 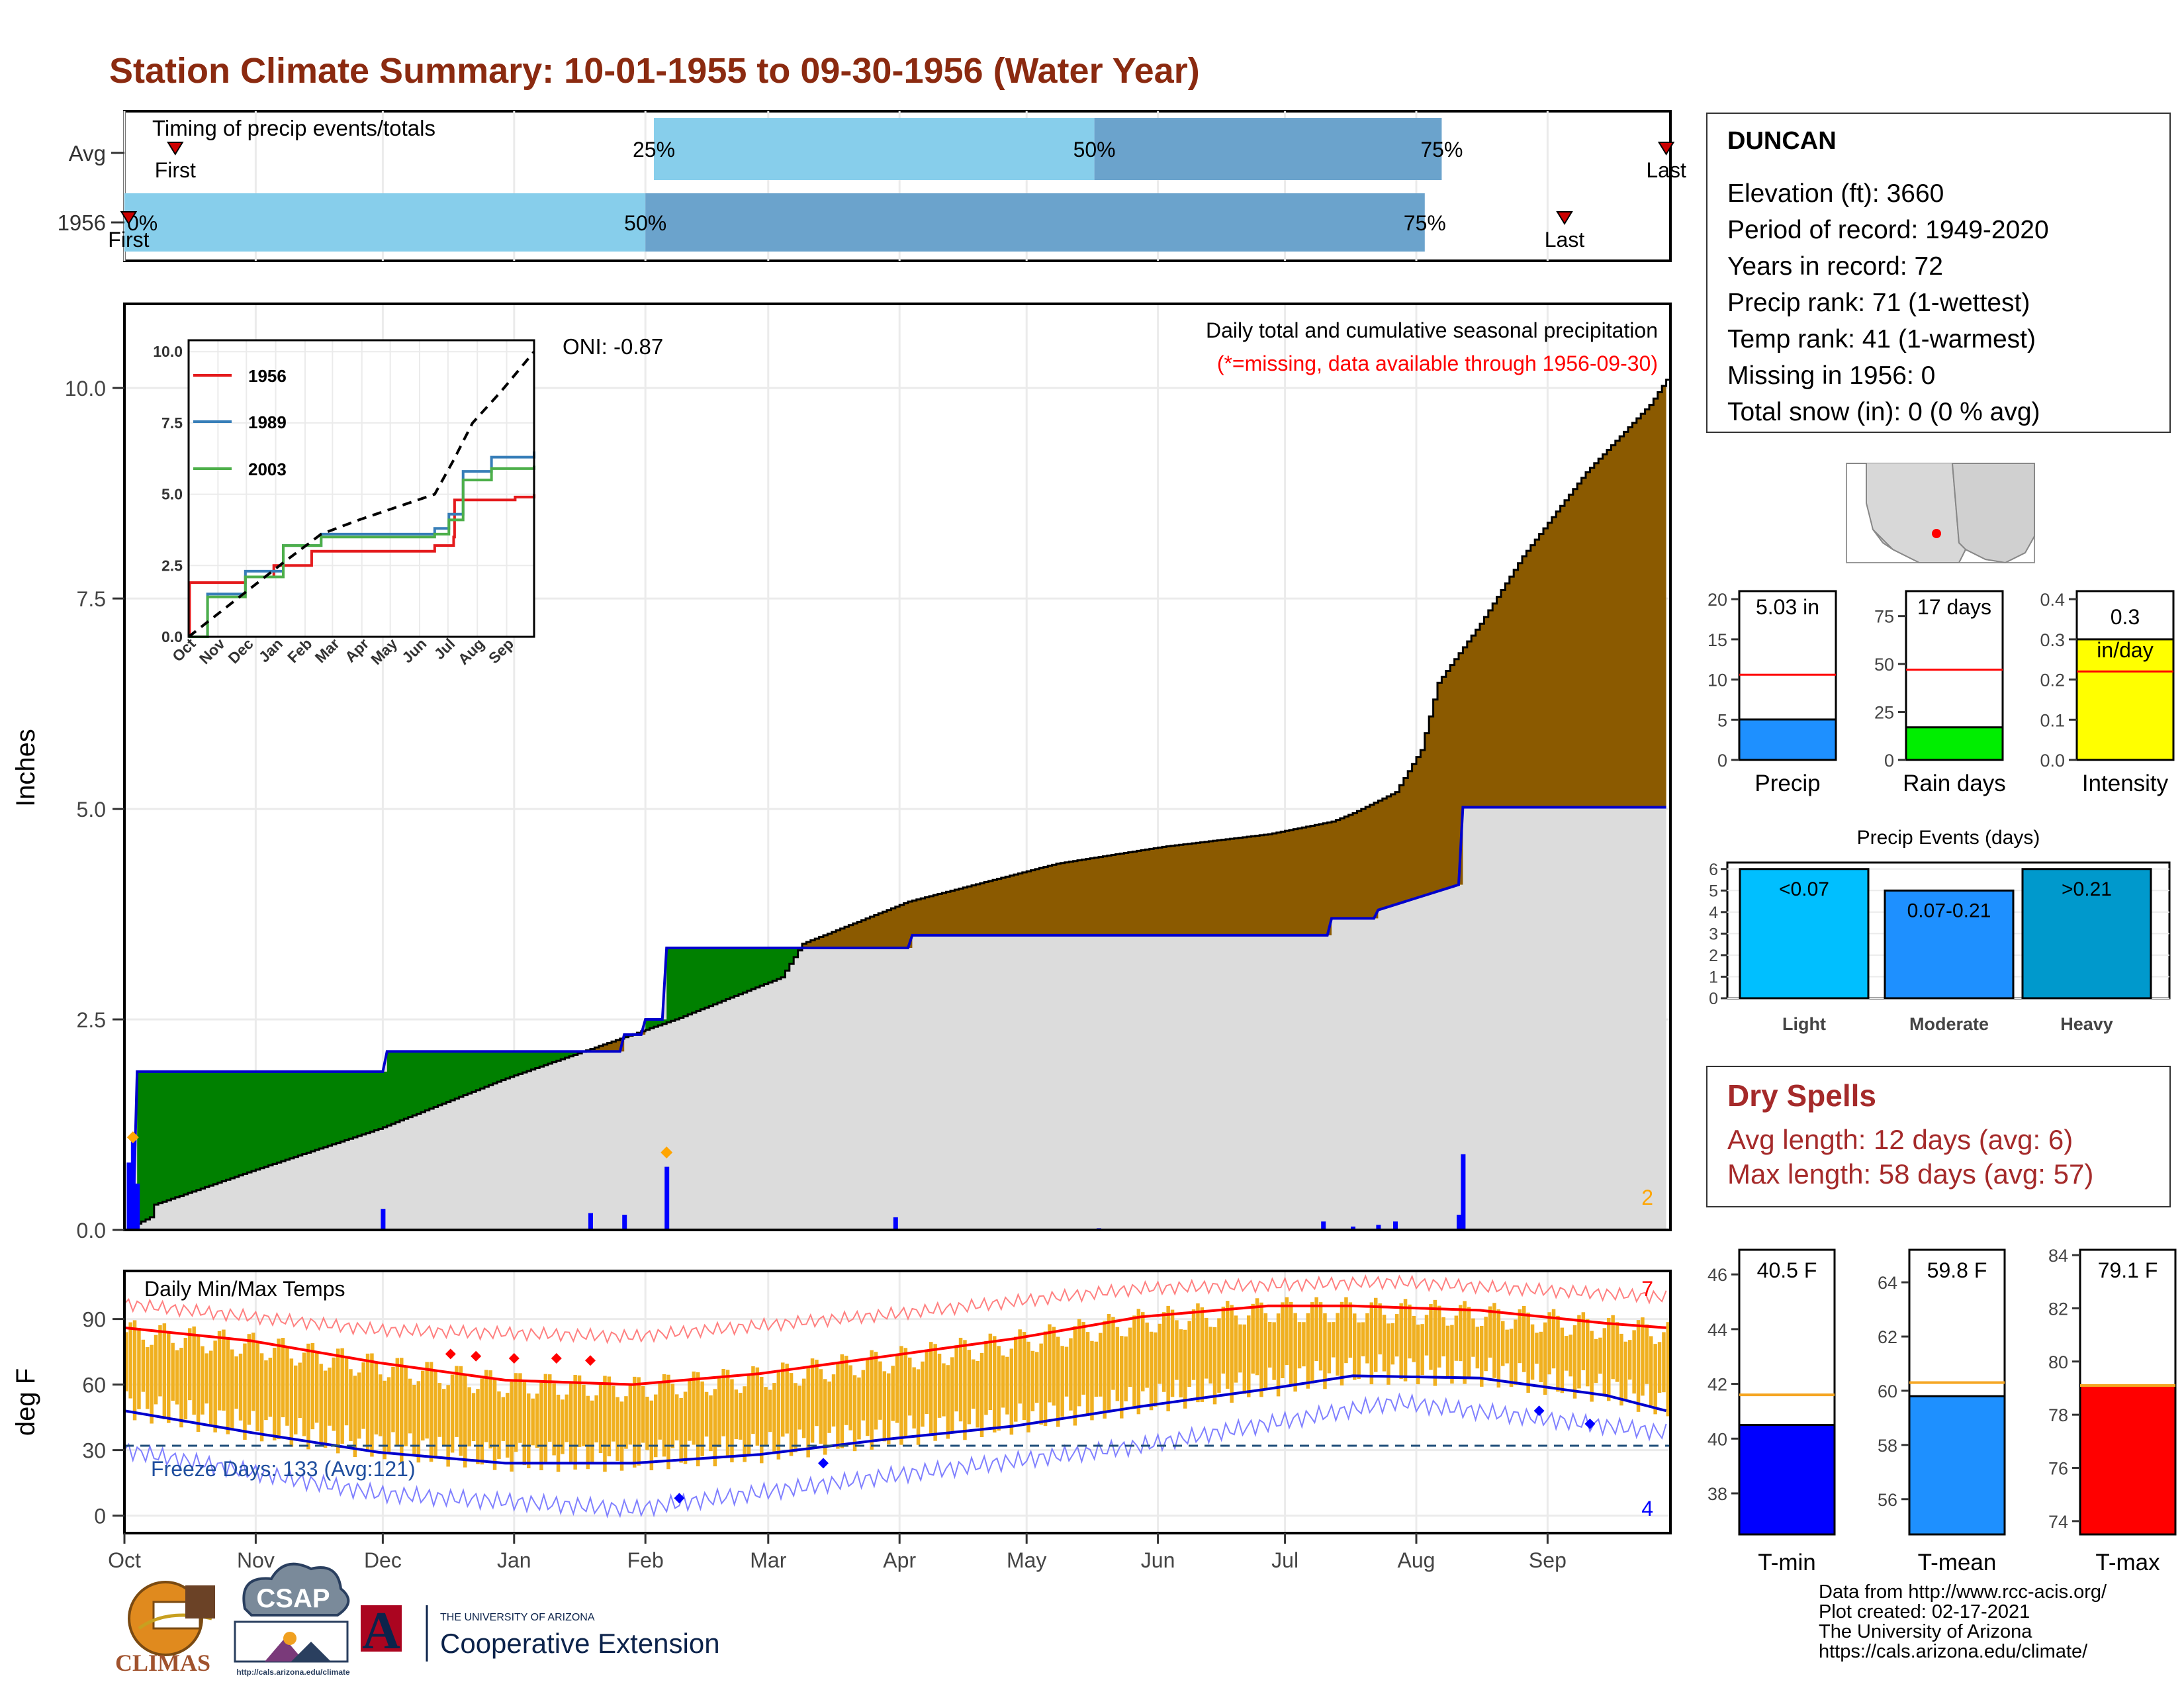 What do you see at coordinates (1954, 1651) in the screenshot?
I see `credit-url: https://cals.arizona.edu/climate/` at bounding box center [1954, 1651].